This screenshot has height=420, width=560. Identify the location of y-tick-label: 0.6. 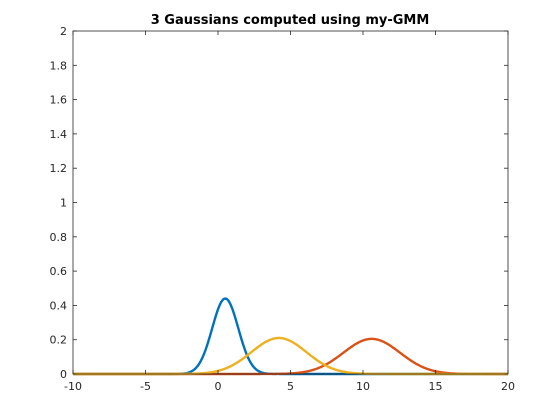
(59, 271).